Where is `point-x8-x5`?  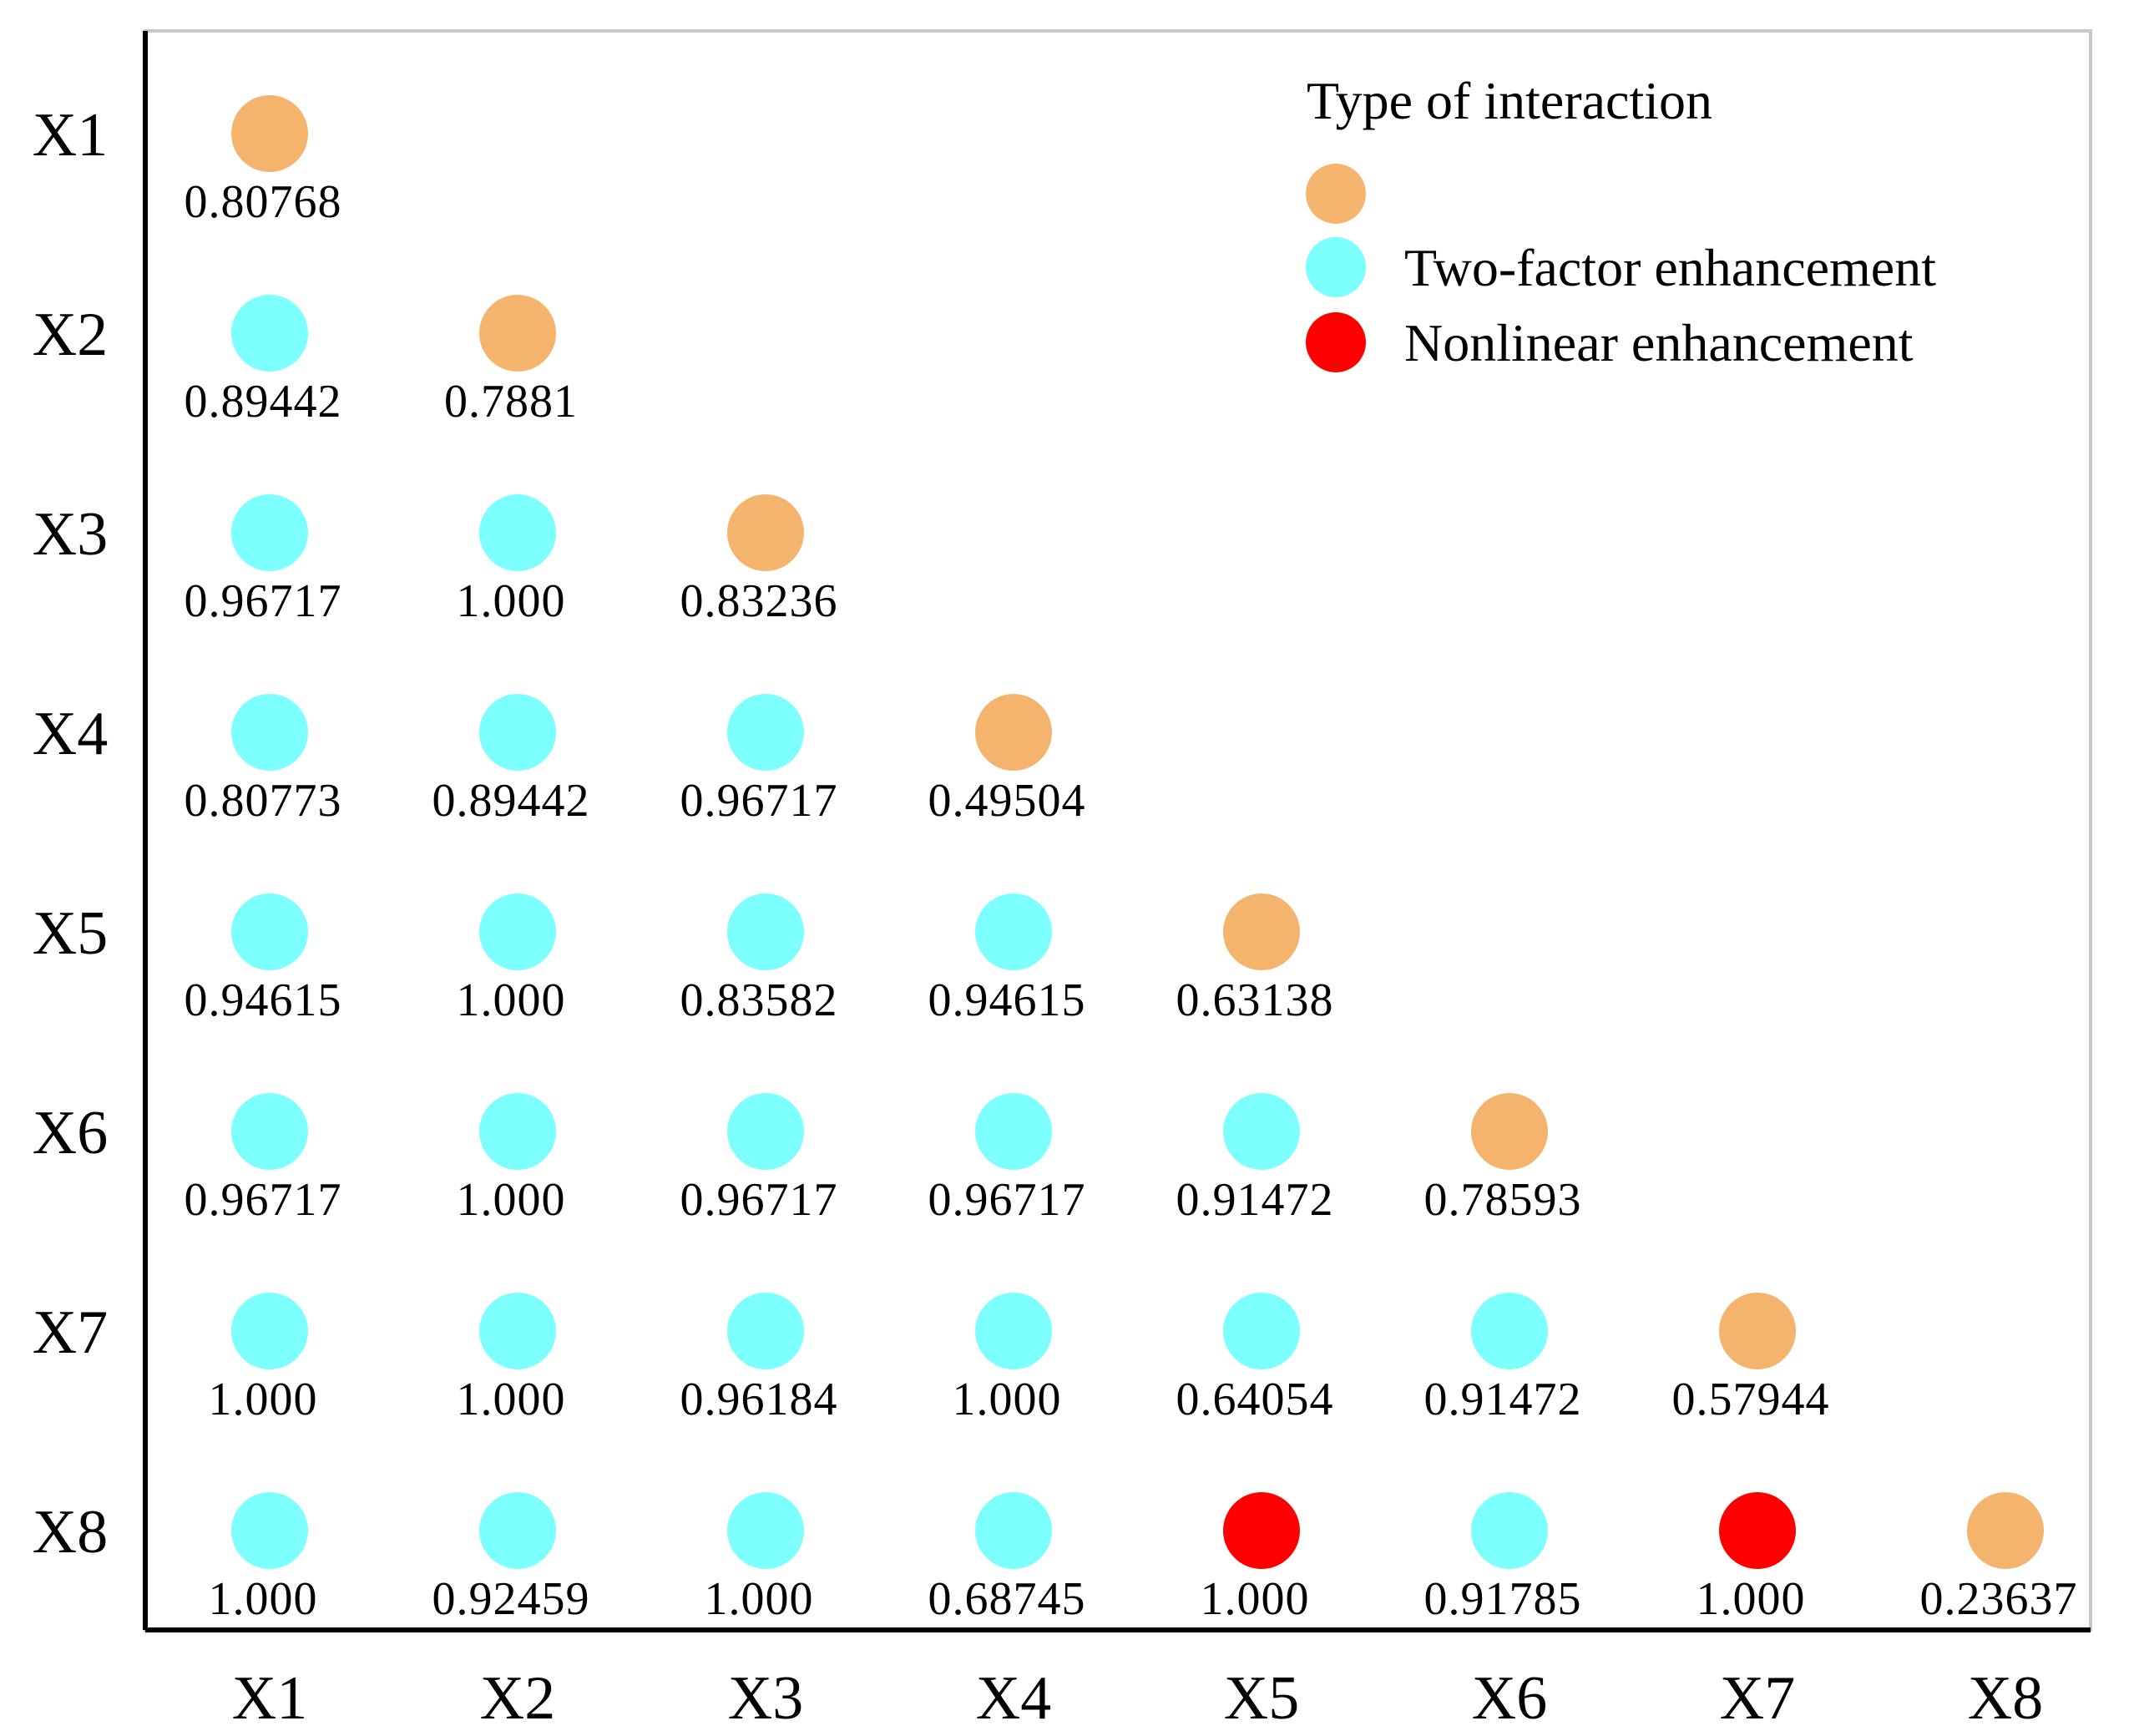
point-x8-x5 is located at coordinates (1261, 1530).